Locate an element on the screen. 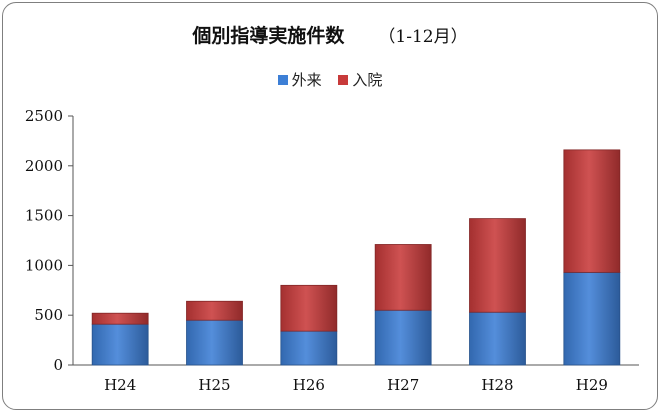 This screenshot has width=660, height=412. bar-H28-outpatient is located at coordinates (497, 338).